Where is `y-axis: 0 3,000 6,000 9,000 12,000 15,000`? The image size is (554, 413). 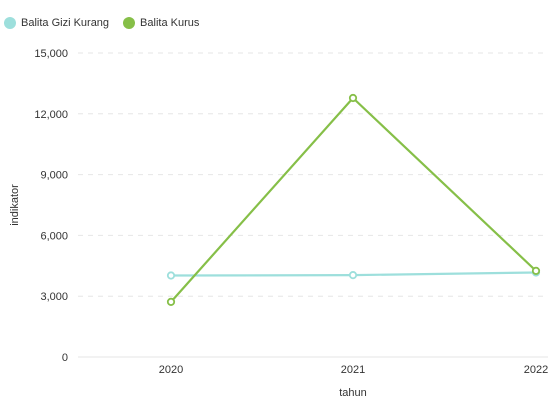
y-axis: 0 3,000 6,000 9,000 12,000 15,000 is located at coordinates (51, 206).